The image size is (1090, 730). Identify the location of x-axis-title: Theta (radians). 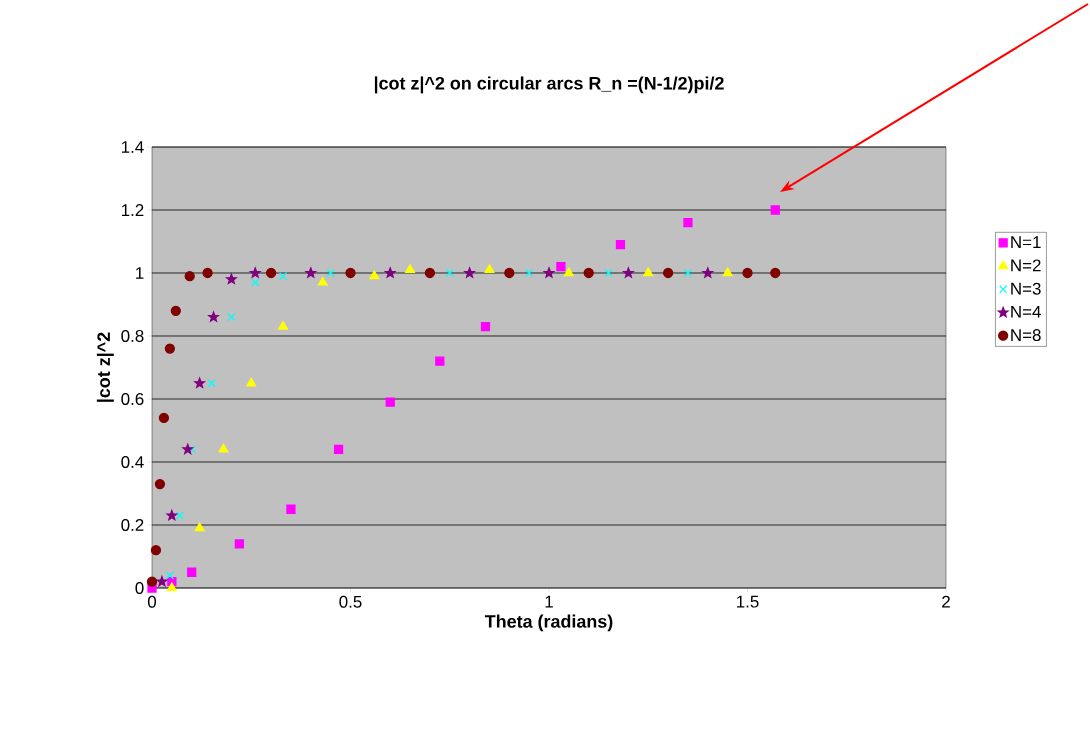
(548, 623).